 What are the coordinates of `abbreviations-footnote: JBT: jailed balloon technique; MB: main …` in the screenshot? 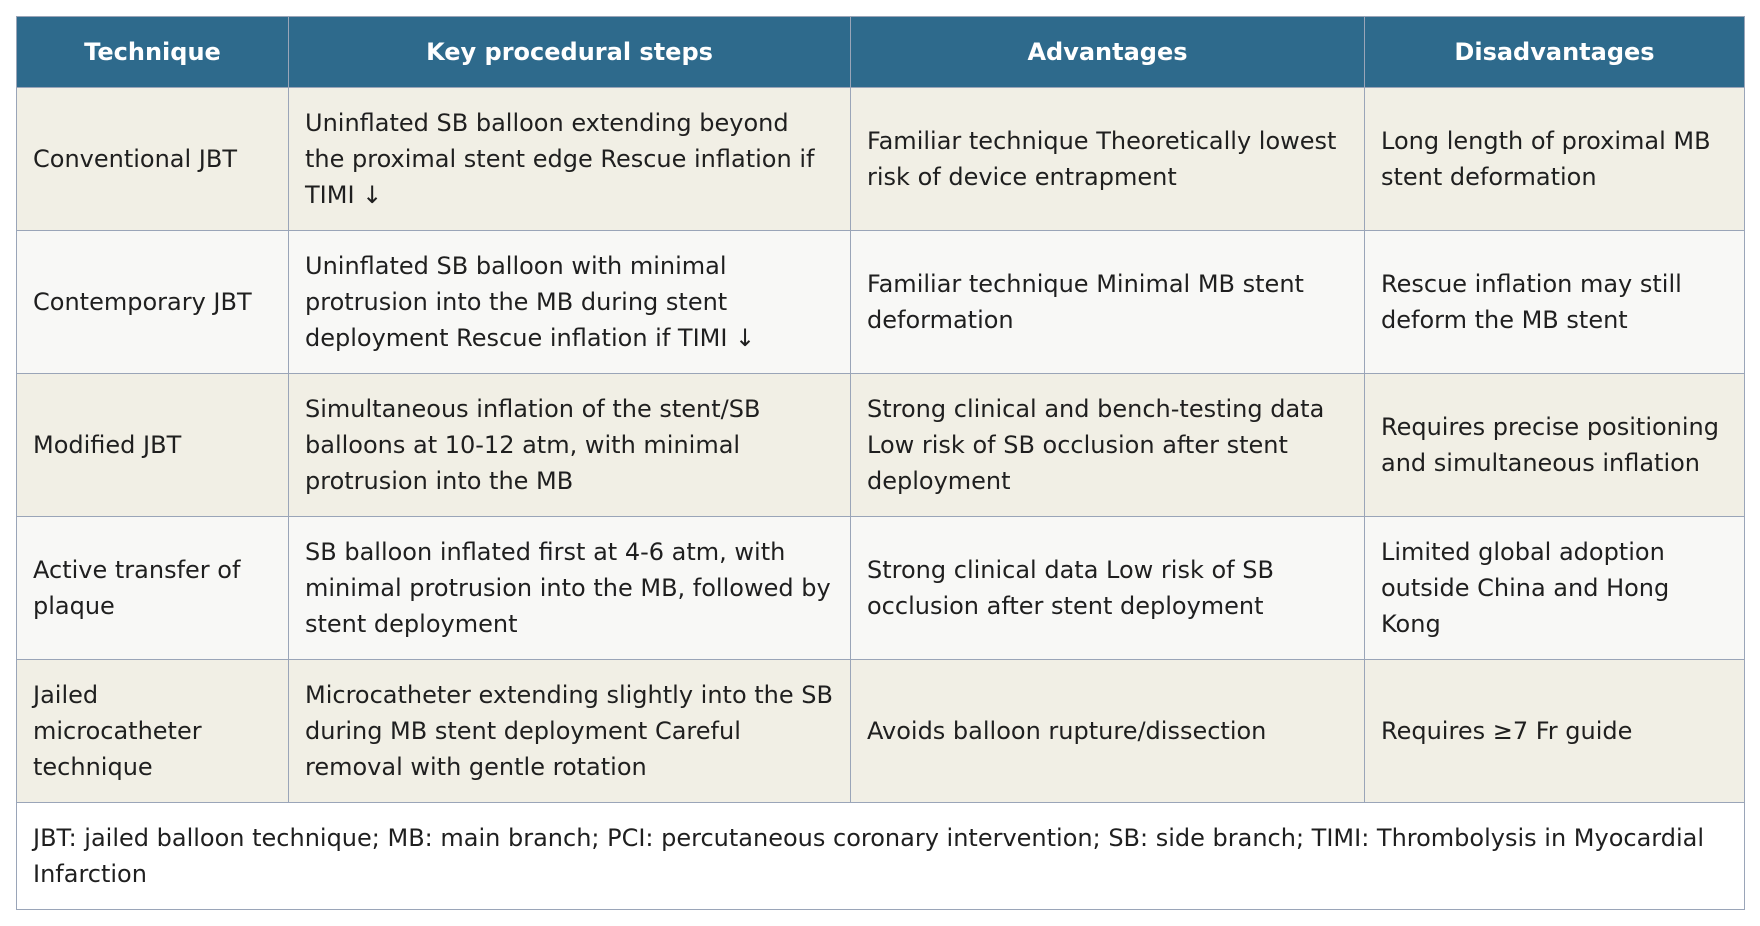 It's located at (880, 856).